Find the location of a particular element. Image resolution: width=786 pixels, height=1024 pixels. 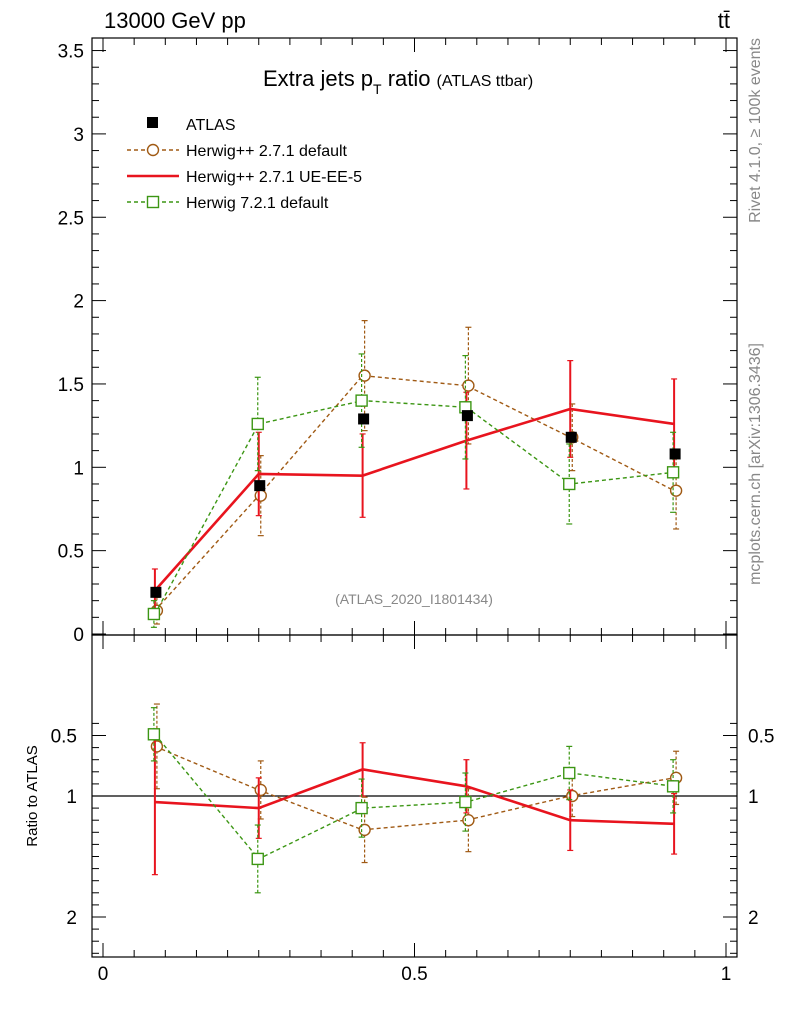

legend-marker-atlas is located at coordinates (152, 122).